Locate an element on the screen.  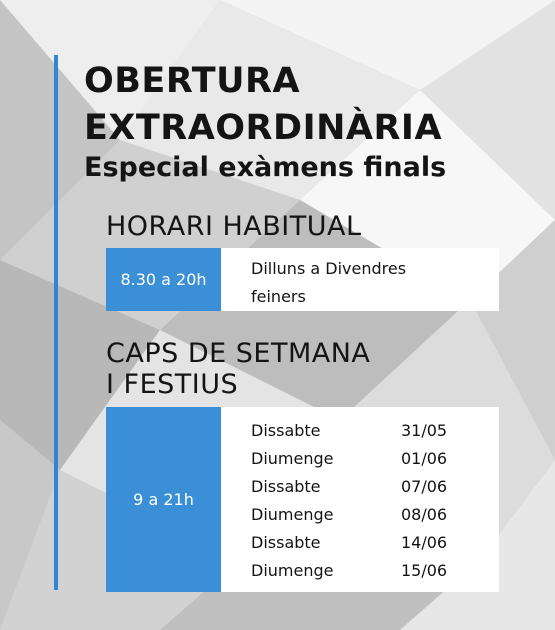
weekends-heading: CAPS DE SETMANA I FESTIUS is located at coordinates (238, 369).